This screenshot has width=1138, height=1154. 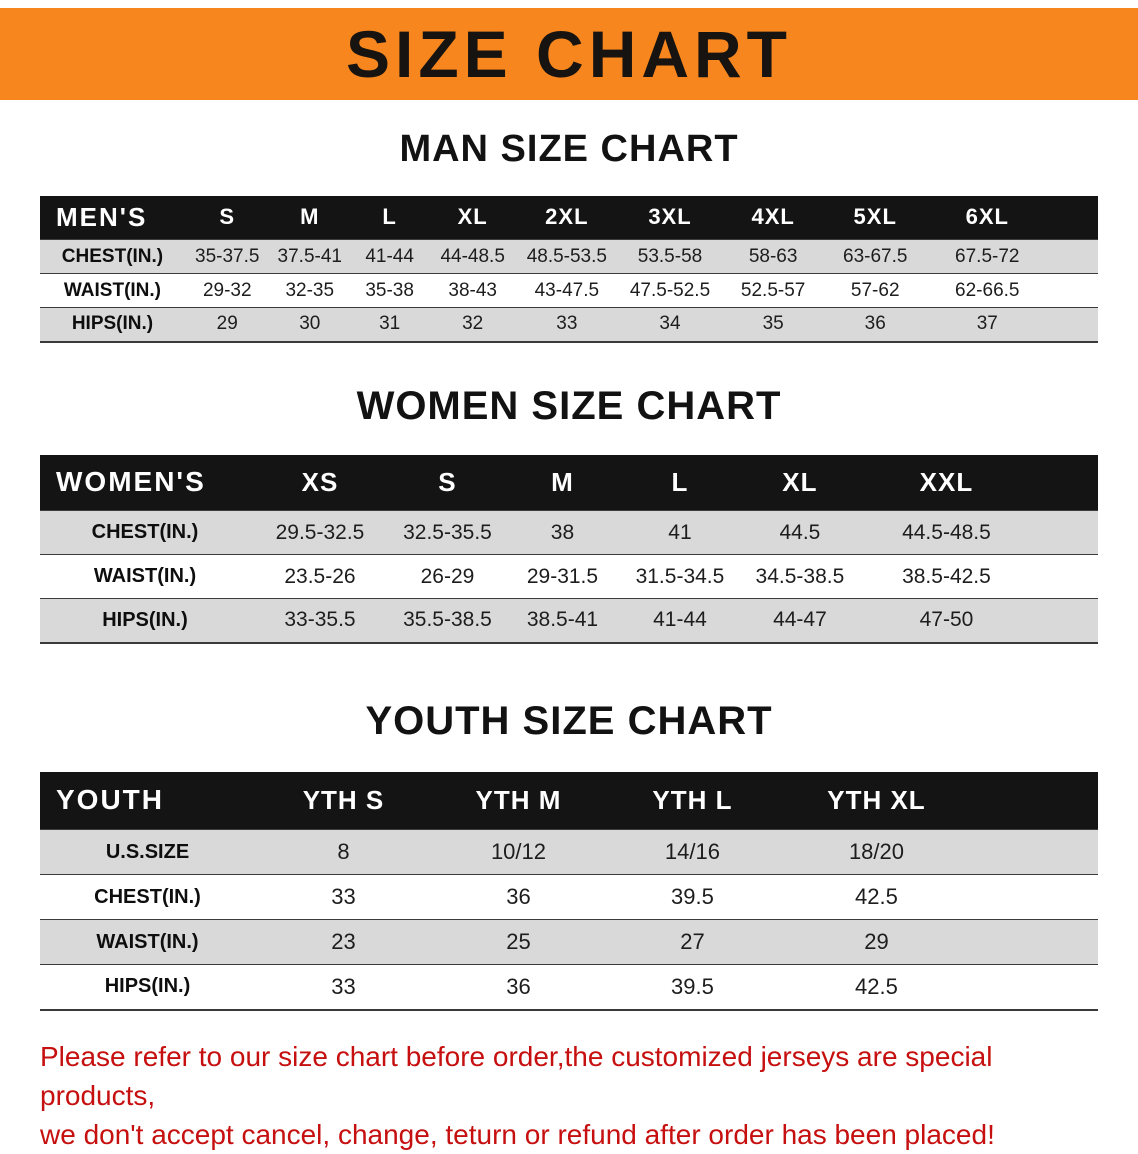 What do you see at coordinates (343, 942) in the screenshot?
I see `measurement-cell: 23` at bounding box center [343, 942].